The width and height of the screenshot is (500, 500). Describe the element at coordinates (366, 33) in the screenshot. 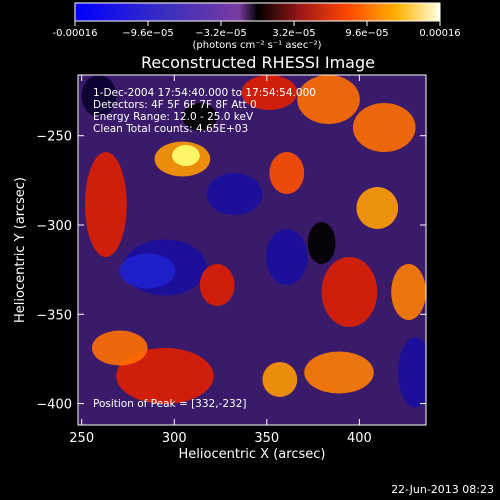

I see `colorbar-tick-label: 9.6e−05` at that location.